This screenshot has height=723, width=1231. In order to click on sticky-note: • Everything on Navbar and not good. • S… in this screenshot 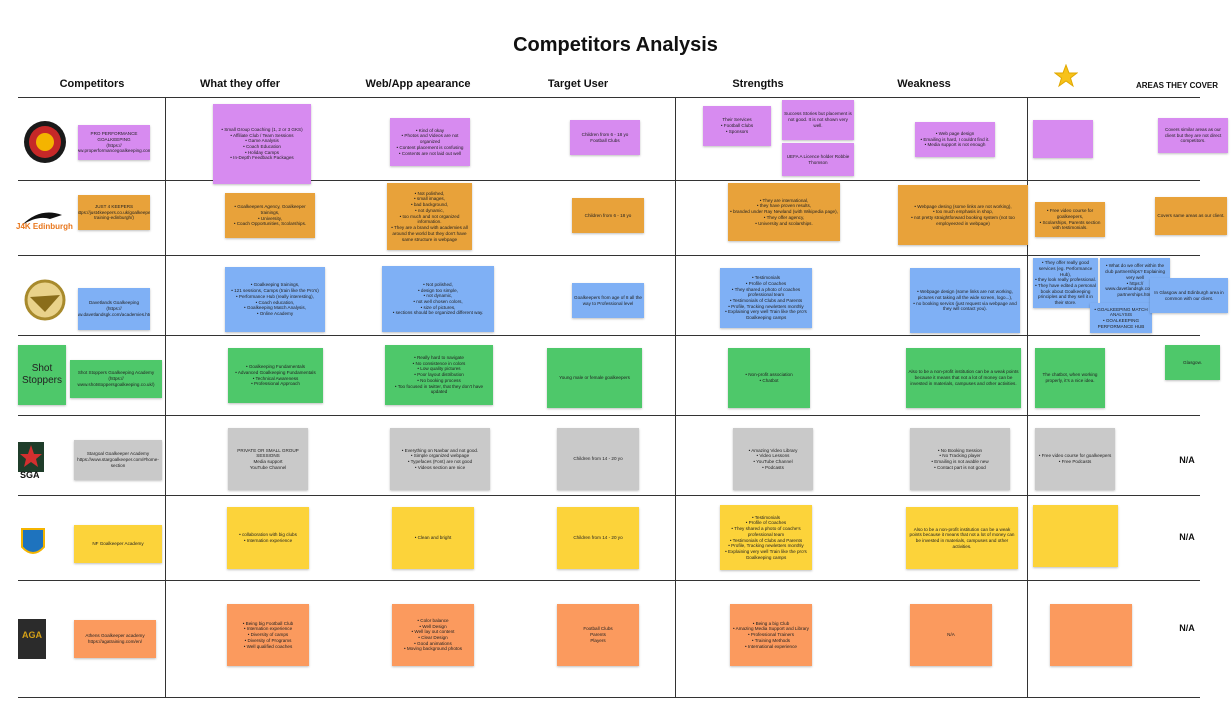, I will do `click(440, 459)`.